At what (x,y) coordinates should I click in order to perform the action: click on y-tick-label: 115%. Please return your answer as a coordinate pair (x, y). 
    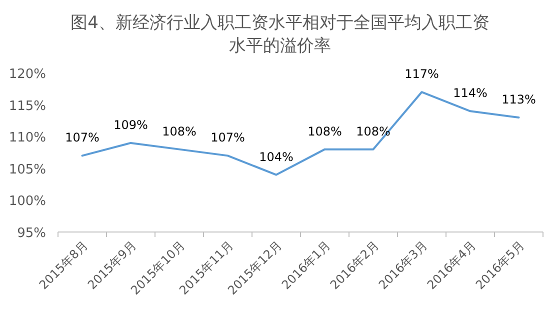
    Looking at the image, I should click on (27, 106).